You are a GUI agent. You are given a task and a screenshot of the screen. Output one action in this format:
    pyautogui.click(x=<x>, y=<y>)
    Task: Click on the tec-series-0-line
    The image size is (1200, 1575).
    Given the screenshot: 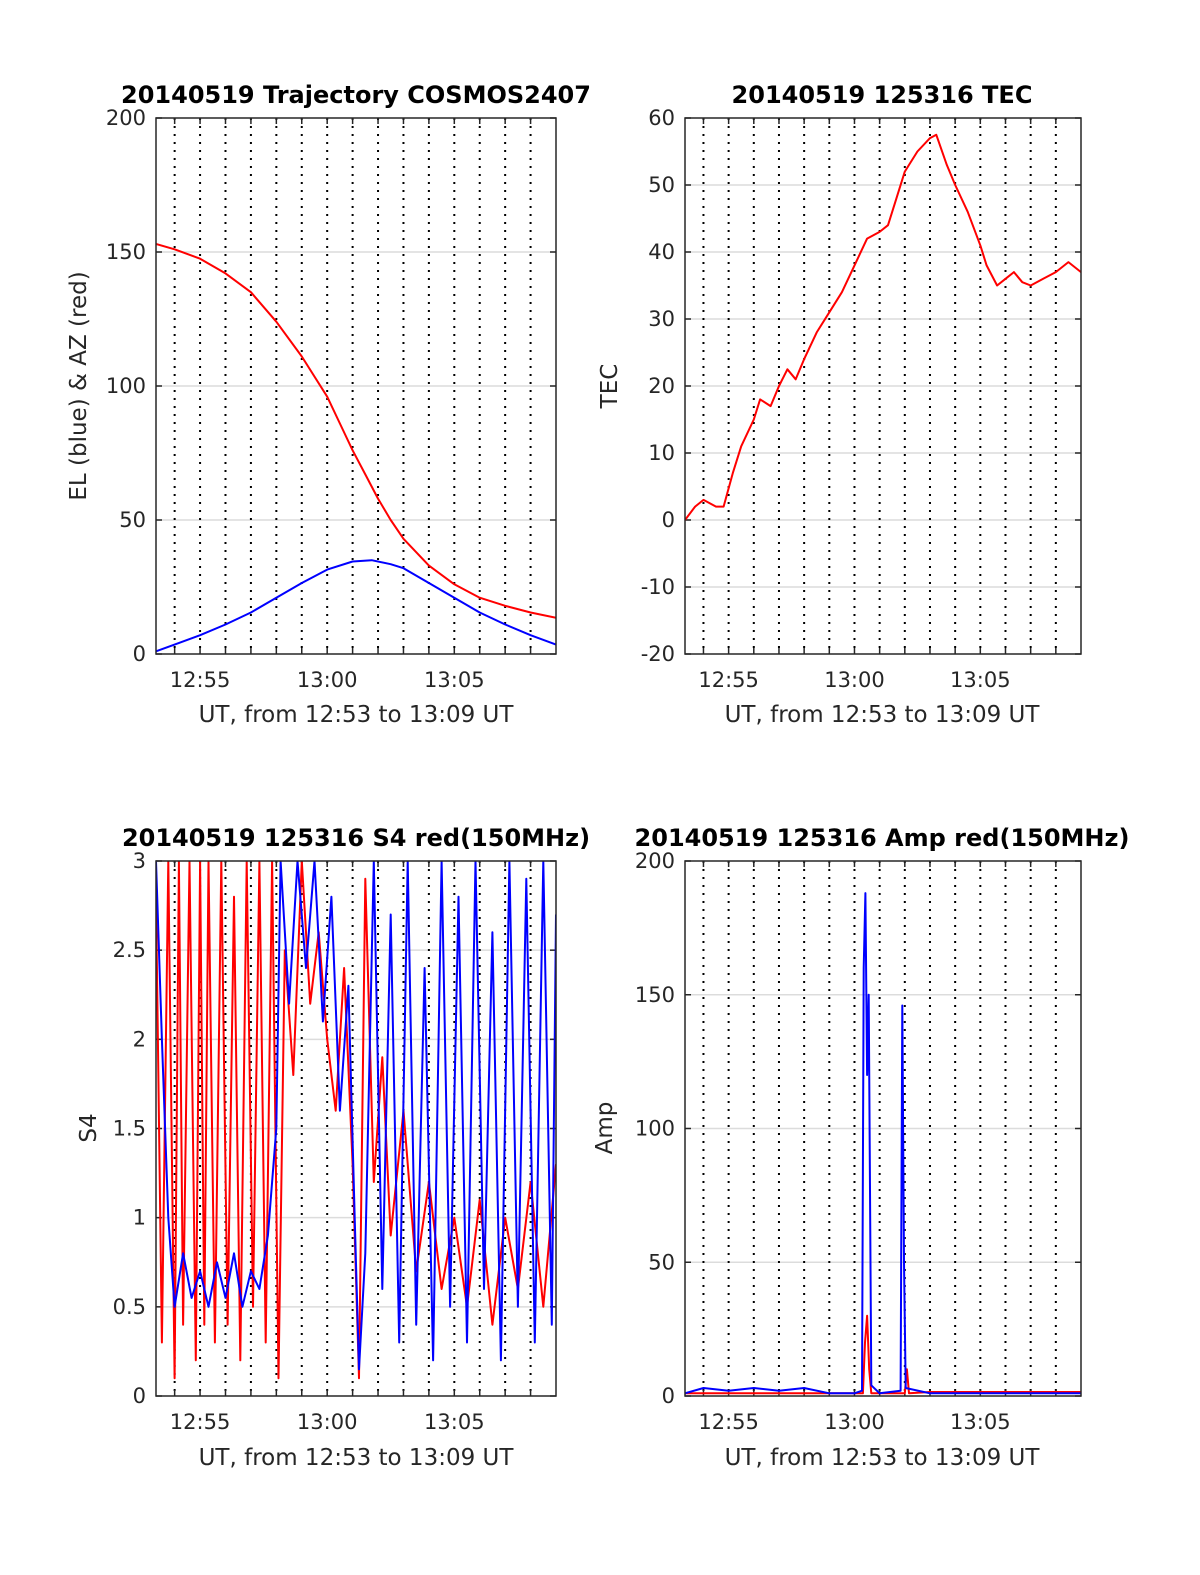 What is the action you would take?
    pyautogui.click(x=883, y=327)
    